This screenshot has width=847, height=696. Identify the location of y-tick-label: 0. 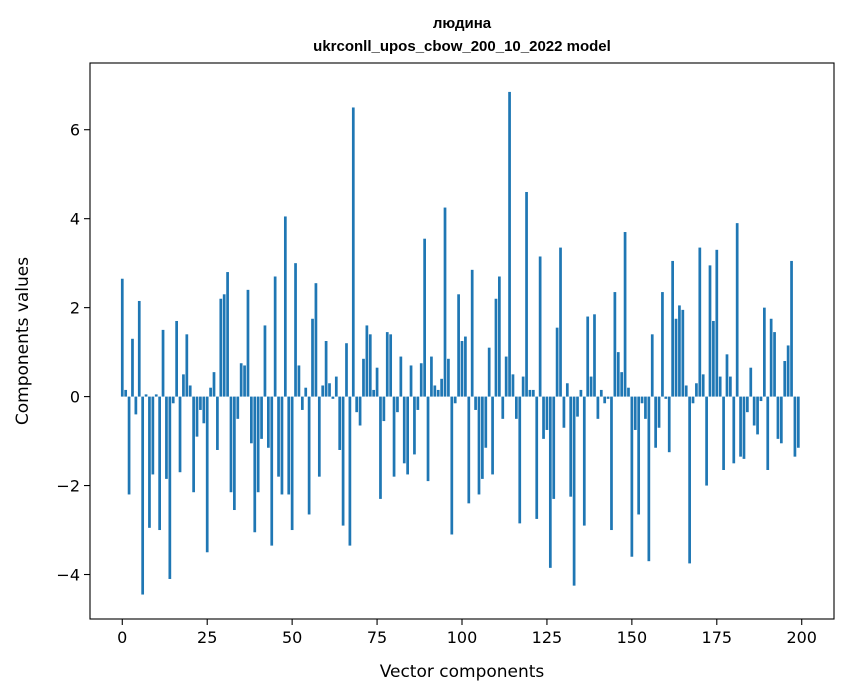
(75, 397).